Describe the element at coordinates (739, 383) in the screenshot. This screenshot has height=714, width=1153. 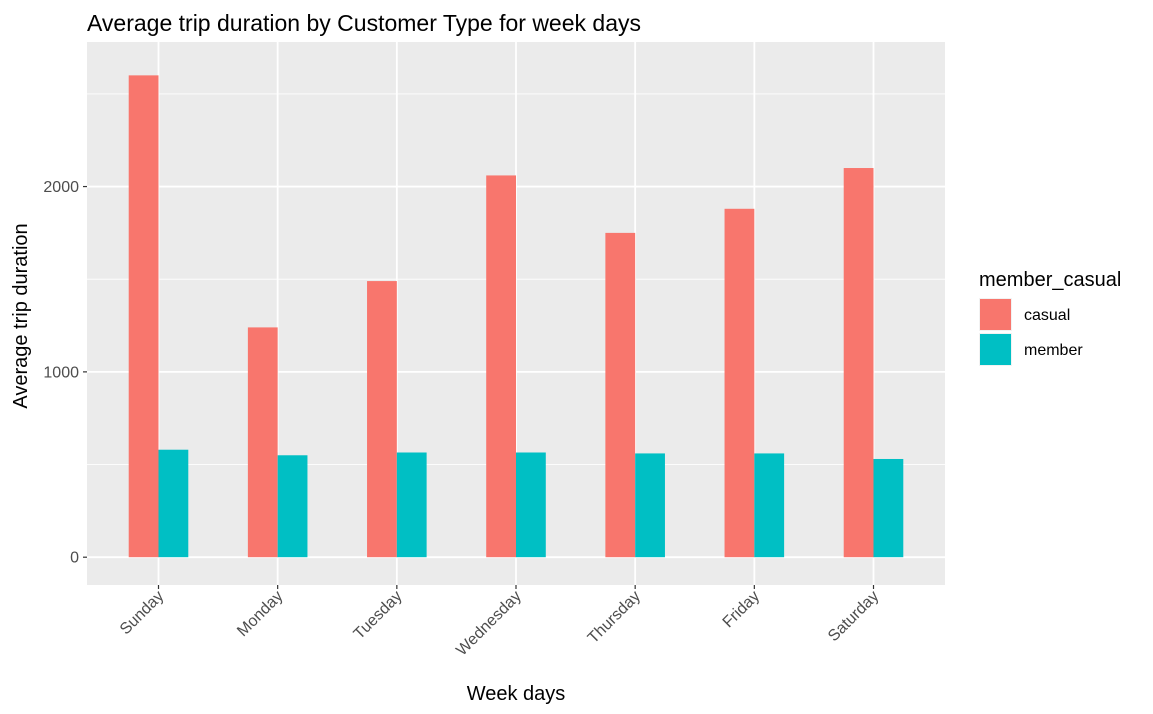
I see `bar-casual-friday` at that location.